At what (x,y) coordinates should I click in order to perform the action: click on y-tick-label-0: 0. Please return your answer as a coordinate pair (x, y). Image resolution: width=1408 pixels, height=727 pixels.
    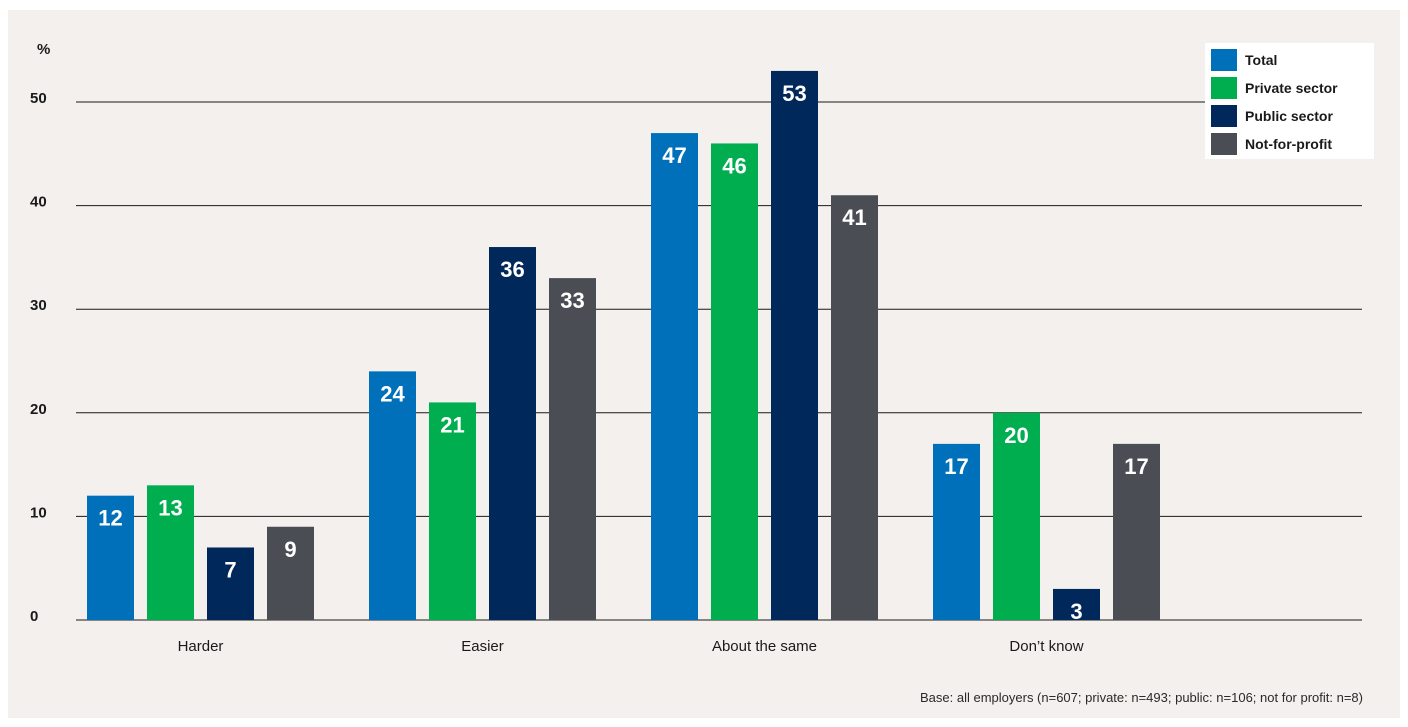
    Looking at the image, I should click on (34, 616).